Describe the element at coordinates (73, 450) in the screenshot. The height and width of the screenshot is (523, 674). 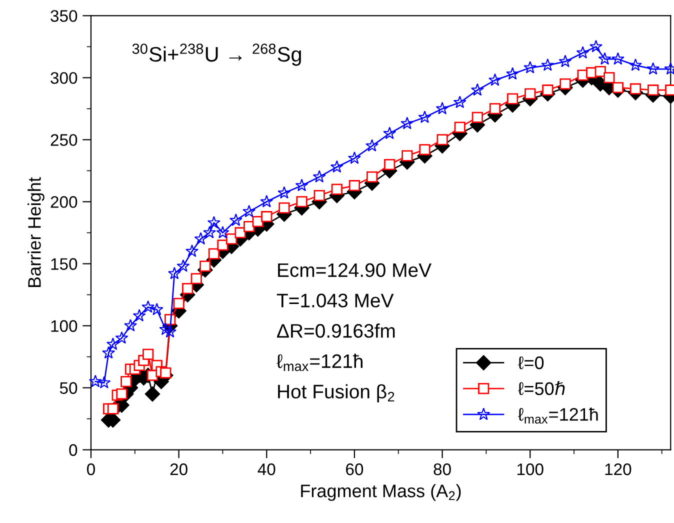
I see `y-tick-label: 0` at that location.